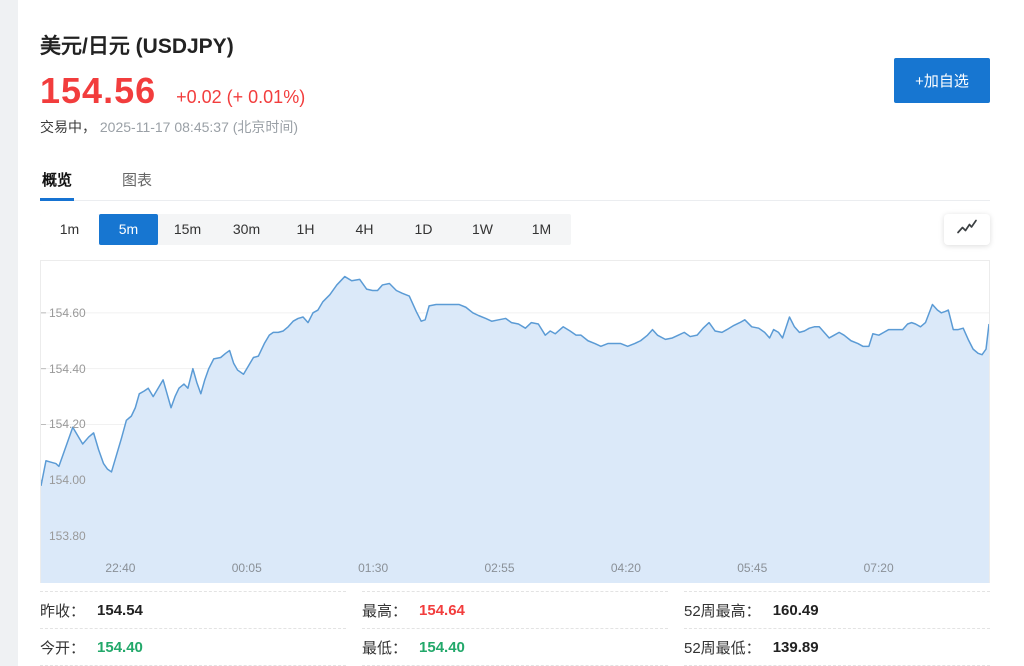  What do you see at coordinates (265, 127) in the screenshot?
I see `timezone-note: (北京时间)` at bounding box center [265, 127].